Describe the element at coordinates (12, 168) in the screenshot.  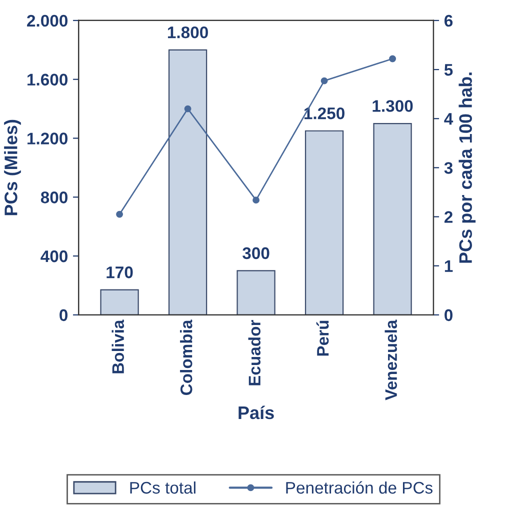
I see `y-axis-title: PCs (Miles)` at that location.